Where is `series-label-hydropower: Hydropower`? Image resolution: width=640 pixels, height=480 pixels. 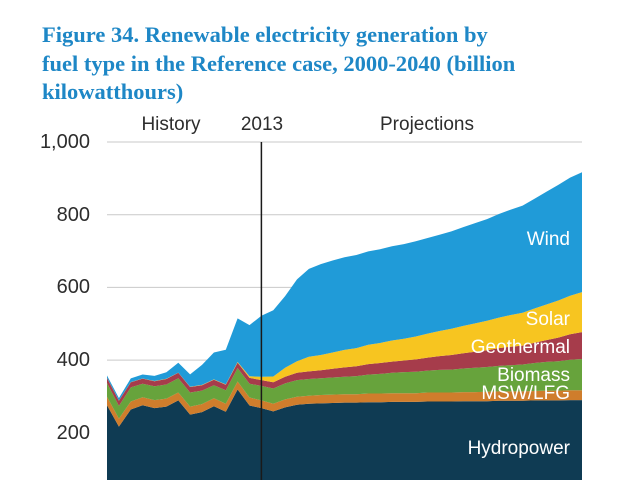
series-label-hydropower: Hydropower is located at coordinates (518, 448).